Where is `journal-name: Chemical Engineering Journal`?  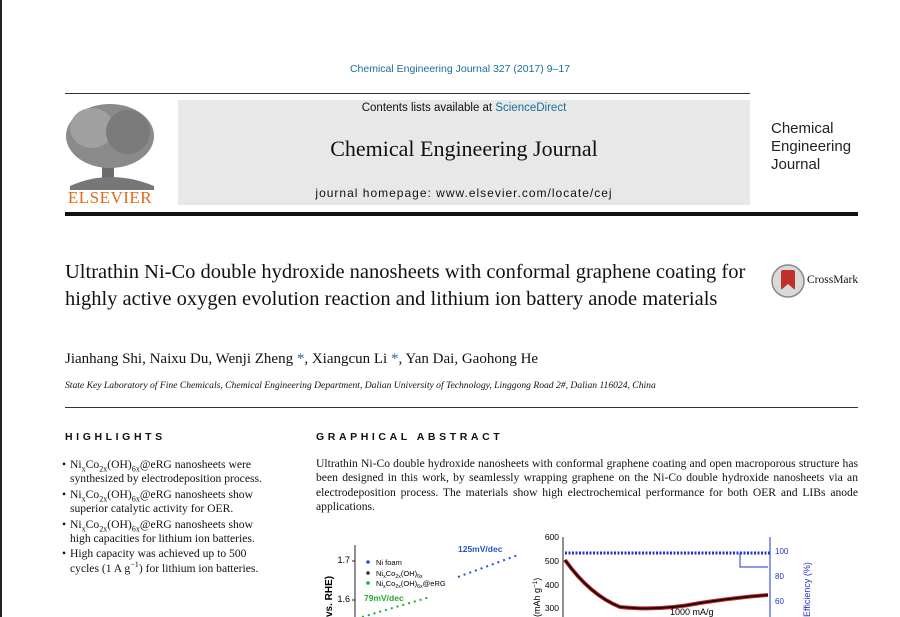 journal-name: Chemical Engineering Journal is located at coordinates (464, 148).